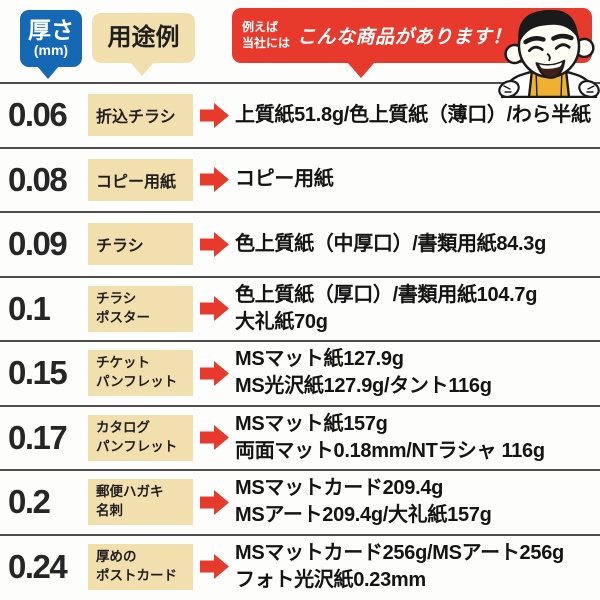 The image size is (600, 600). I want to click on thickness-value: 0.24, so click(38, 566).